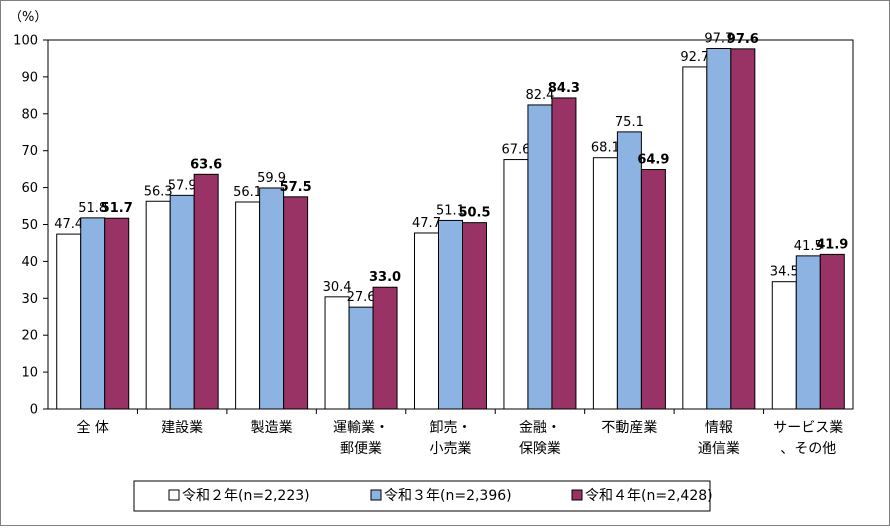 The height and width of the screenshot is (529, 890). What do you see at coordinates (808, 246) in the screenshot?
I see `data-label: 41.5` at bounding box center [808, 246].